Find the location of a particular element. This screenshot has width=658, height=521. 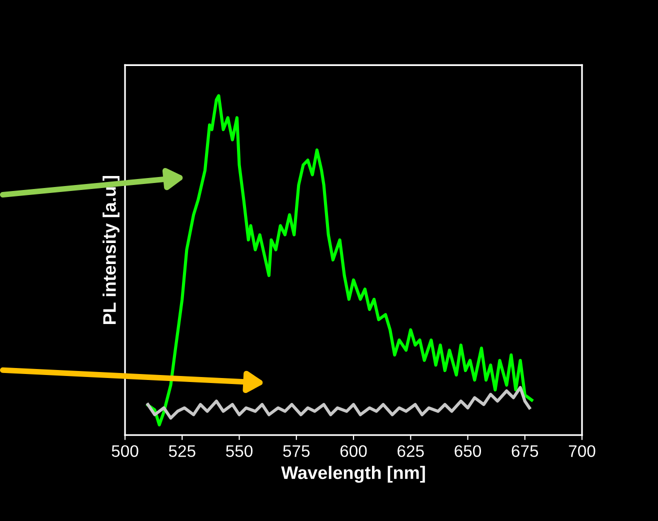

x-tick-label: 600 is located at coordinates (353, 451).